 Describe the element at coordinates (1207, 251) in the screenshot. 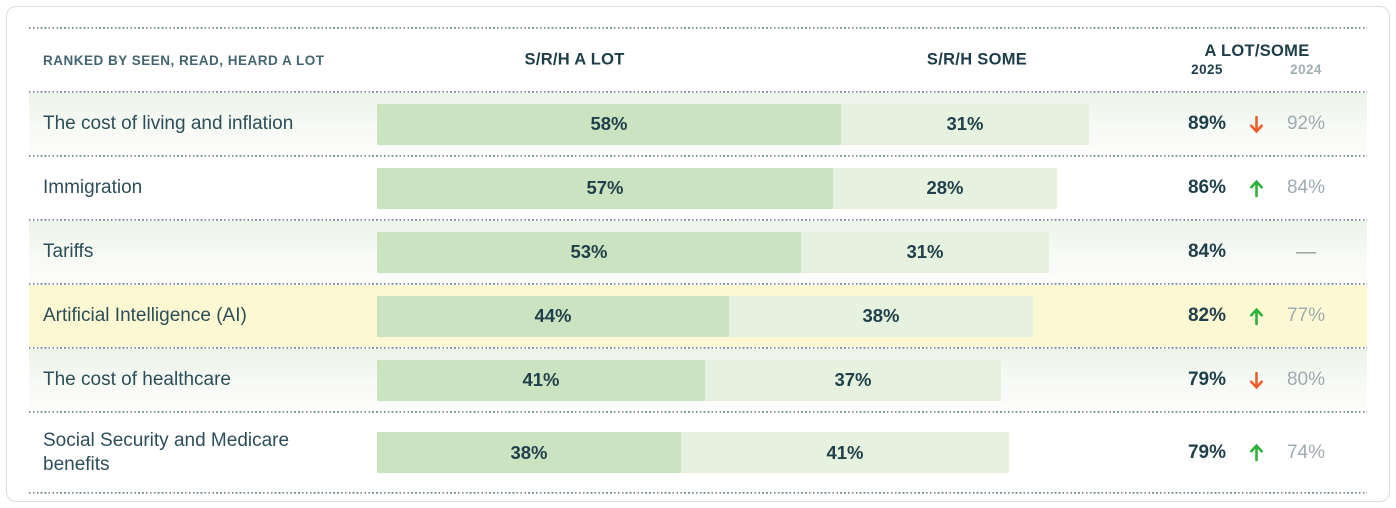

I see `total-2025-value: 84%` at that location.